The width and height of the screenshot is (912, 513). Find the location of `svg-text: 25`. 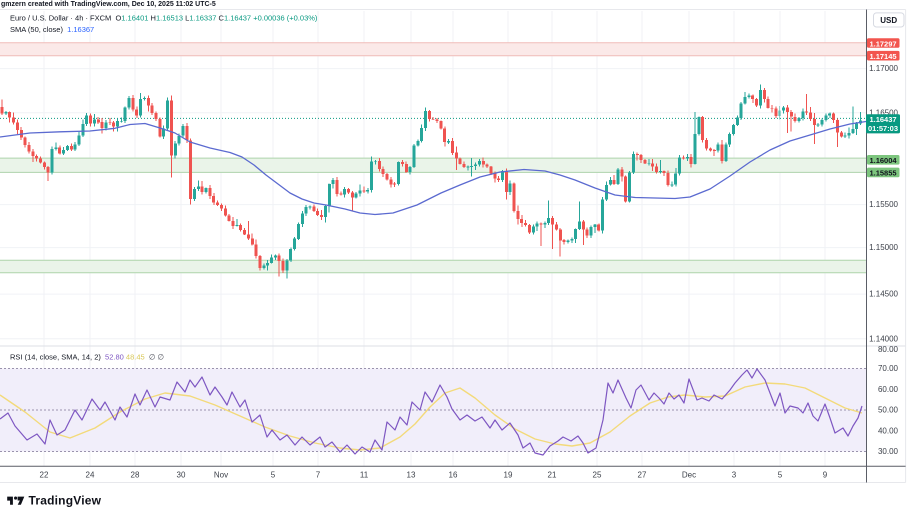

svg-text: 25 is located at coordinates (597, 475).